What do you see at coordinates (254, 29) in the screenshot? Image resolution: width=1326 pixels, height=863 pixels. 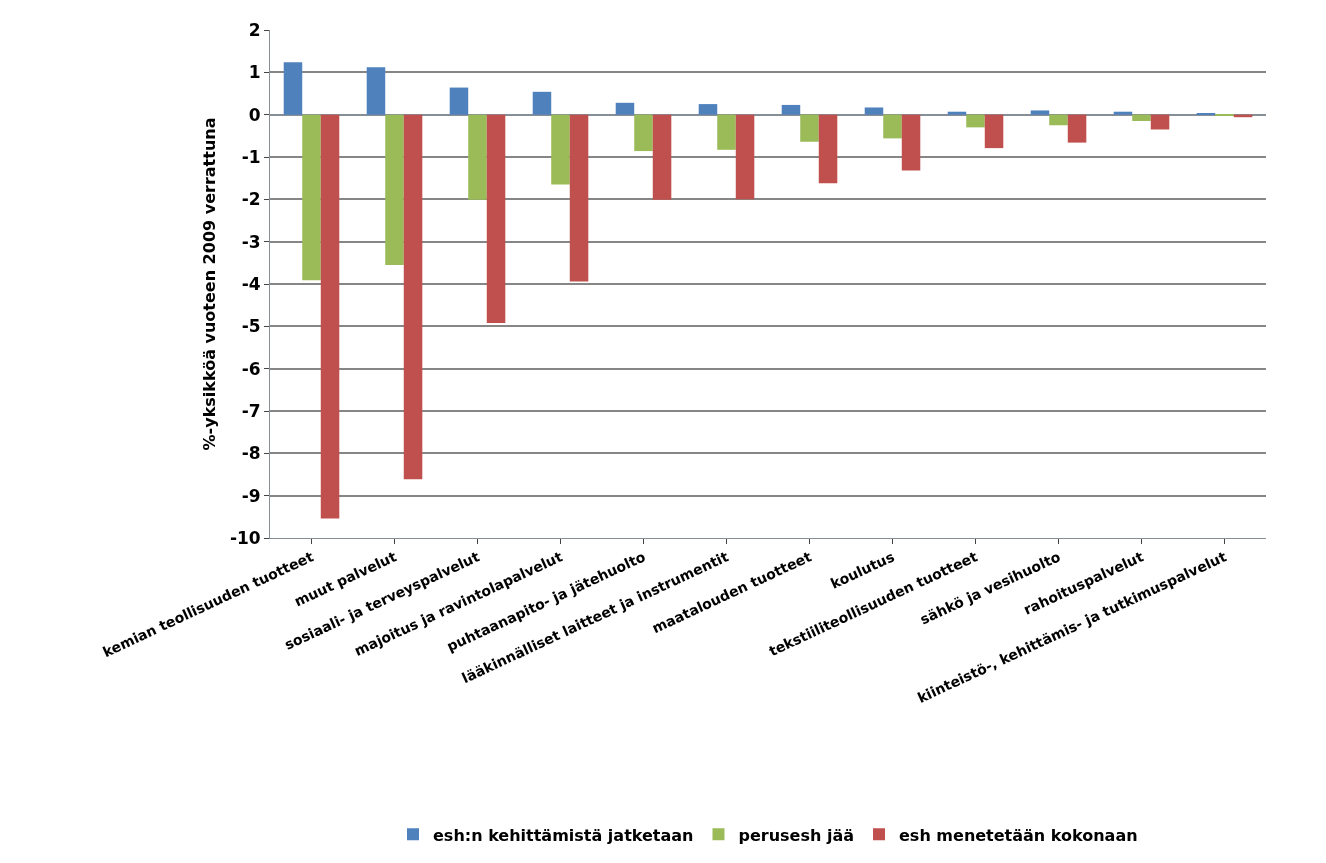 I see `y-tick-label: 2` at bounding box center [254, 29].